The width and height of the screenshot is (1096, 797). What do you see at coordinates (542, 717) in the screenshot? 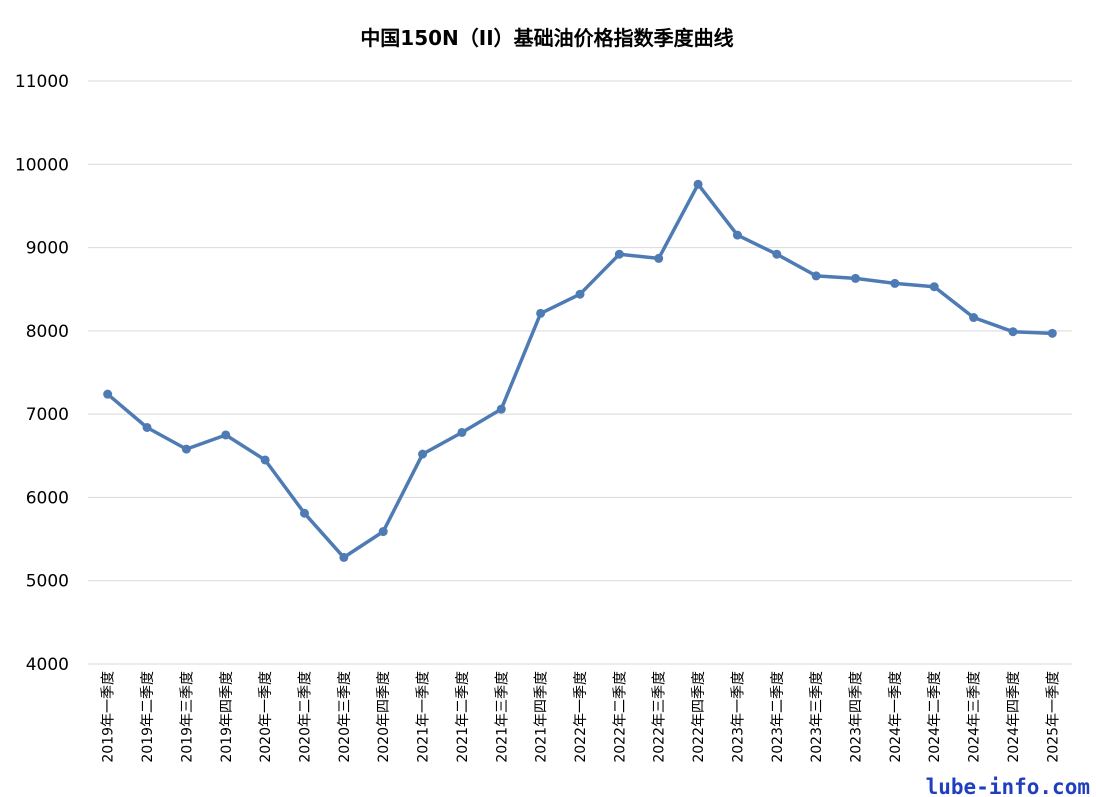
I see `x-tick-label: 2021年四季度` at bounding box center [542, 717].